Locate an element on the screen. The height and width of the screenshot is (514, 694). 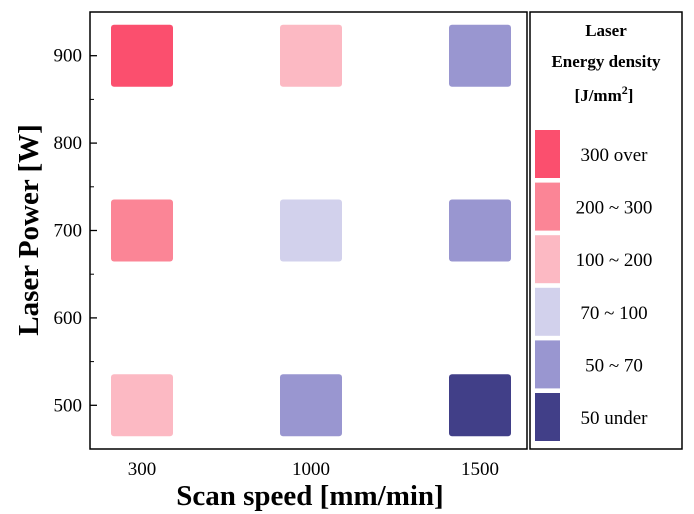
x-axis: 300 1000 1500 is located at coordinates (313, 469).